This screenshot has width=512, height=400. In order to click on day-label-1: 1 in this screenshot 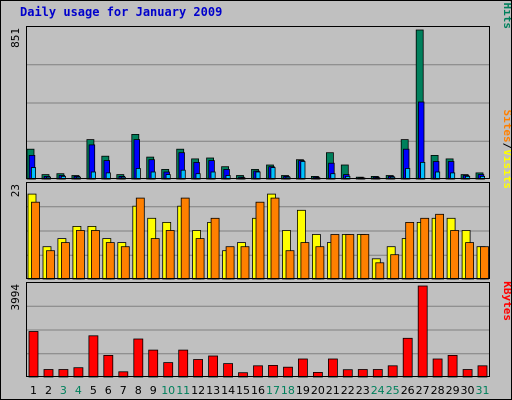, I will do `click(33, 390)`.